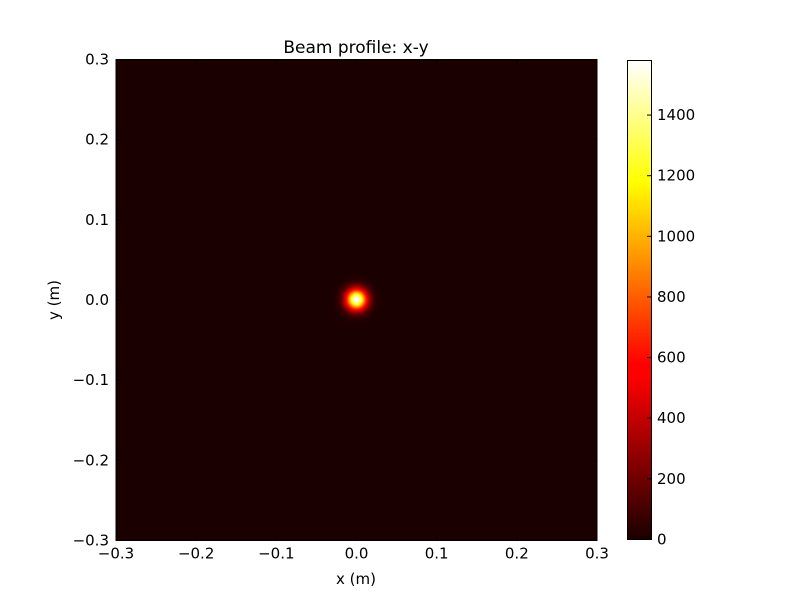 The image size is (800, 600). What do you see at coordinates (97, 220) in the screenshot?
I see `y-tick-label: 0.1` at bounding box center [97, 220].